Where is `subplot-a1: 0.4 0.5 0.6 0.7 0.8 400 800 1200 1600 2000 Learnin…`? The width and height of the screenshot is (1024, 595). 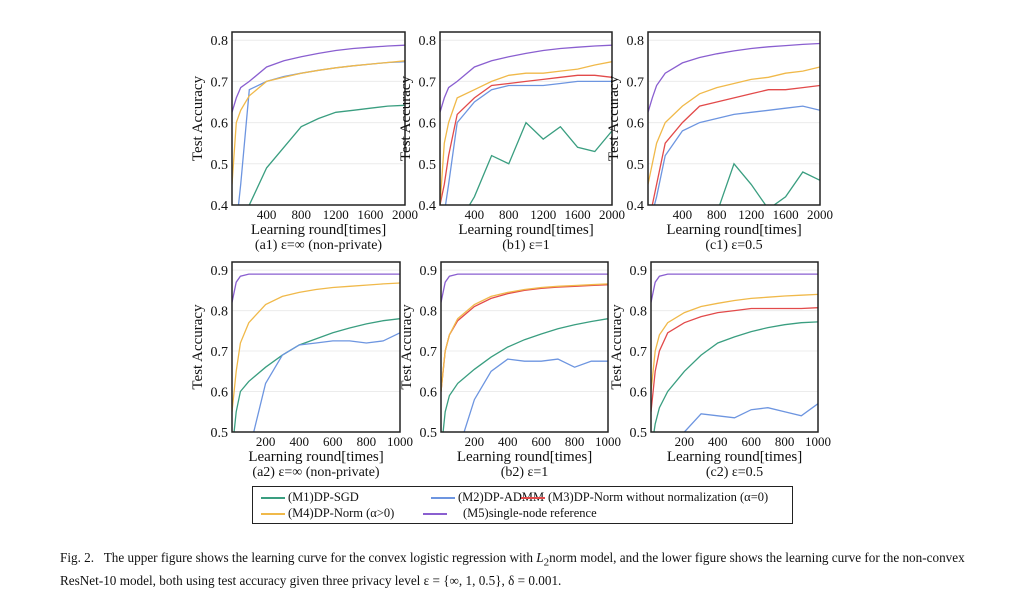 subplot-a1: 0.4 0.5 0.6 0.7 0.8 400 800 1200 1600 2000 Learnin… is located at coordinates (304, 142).